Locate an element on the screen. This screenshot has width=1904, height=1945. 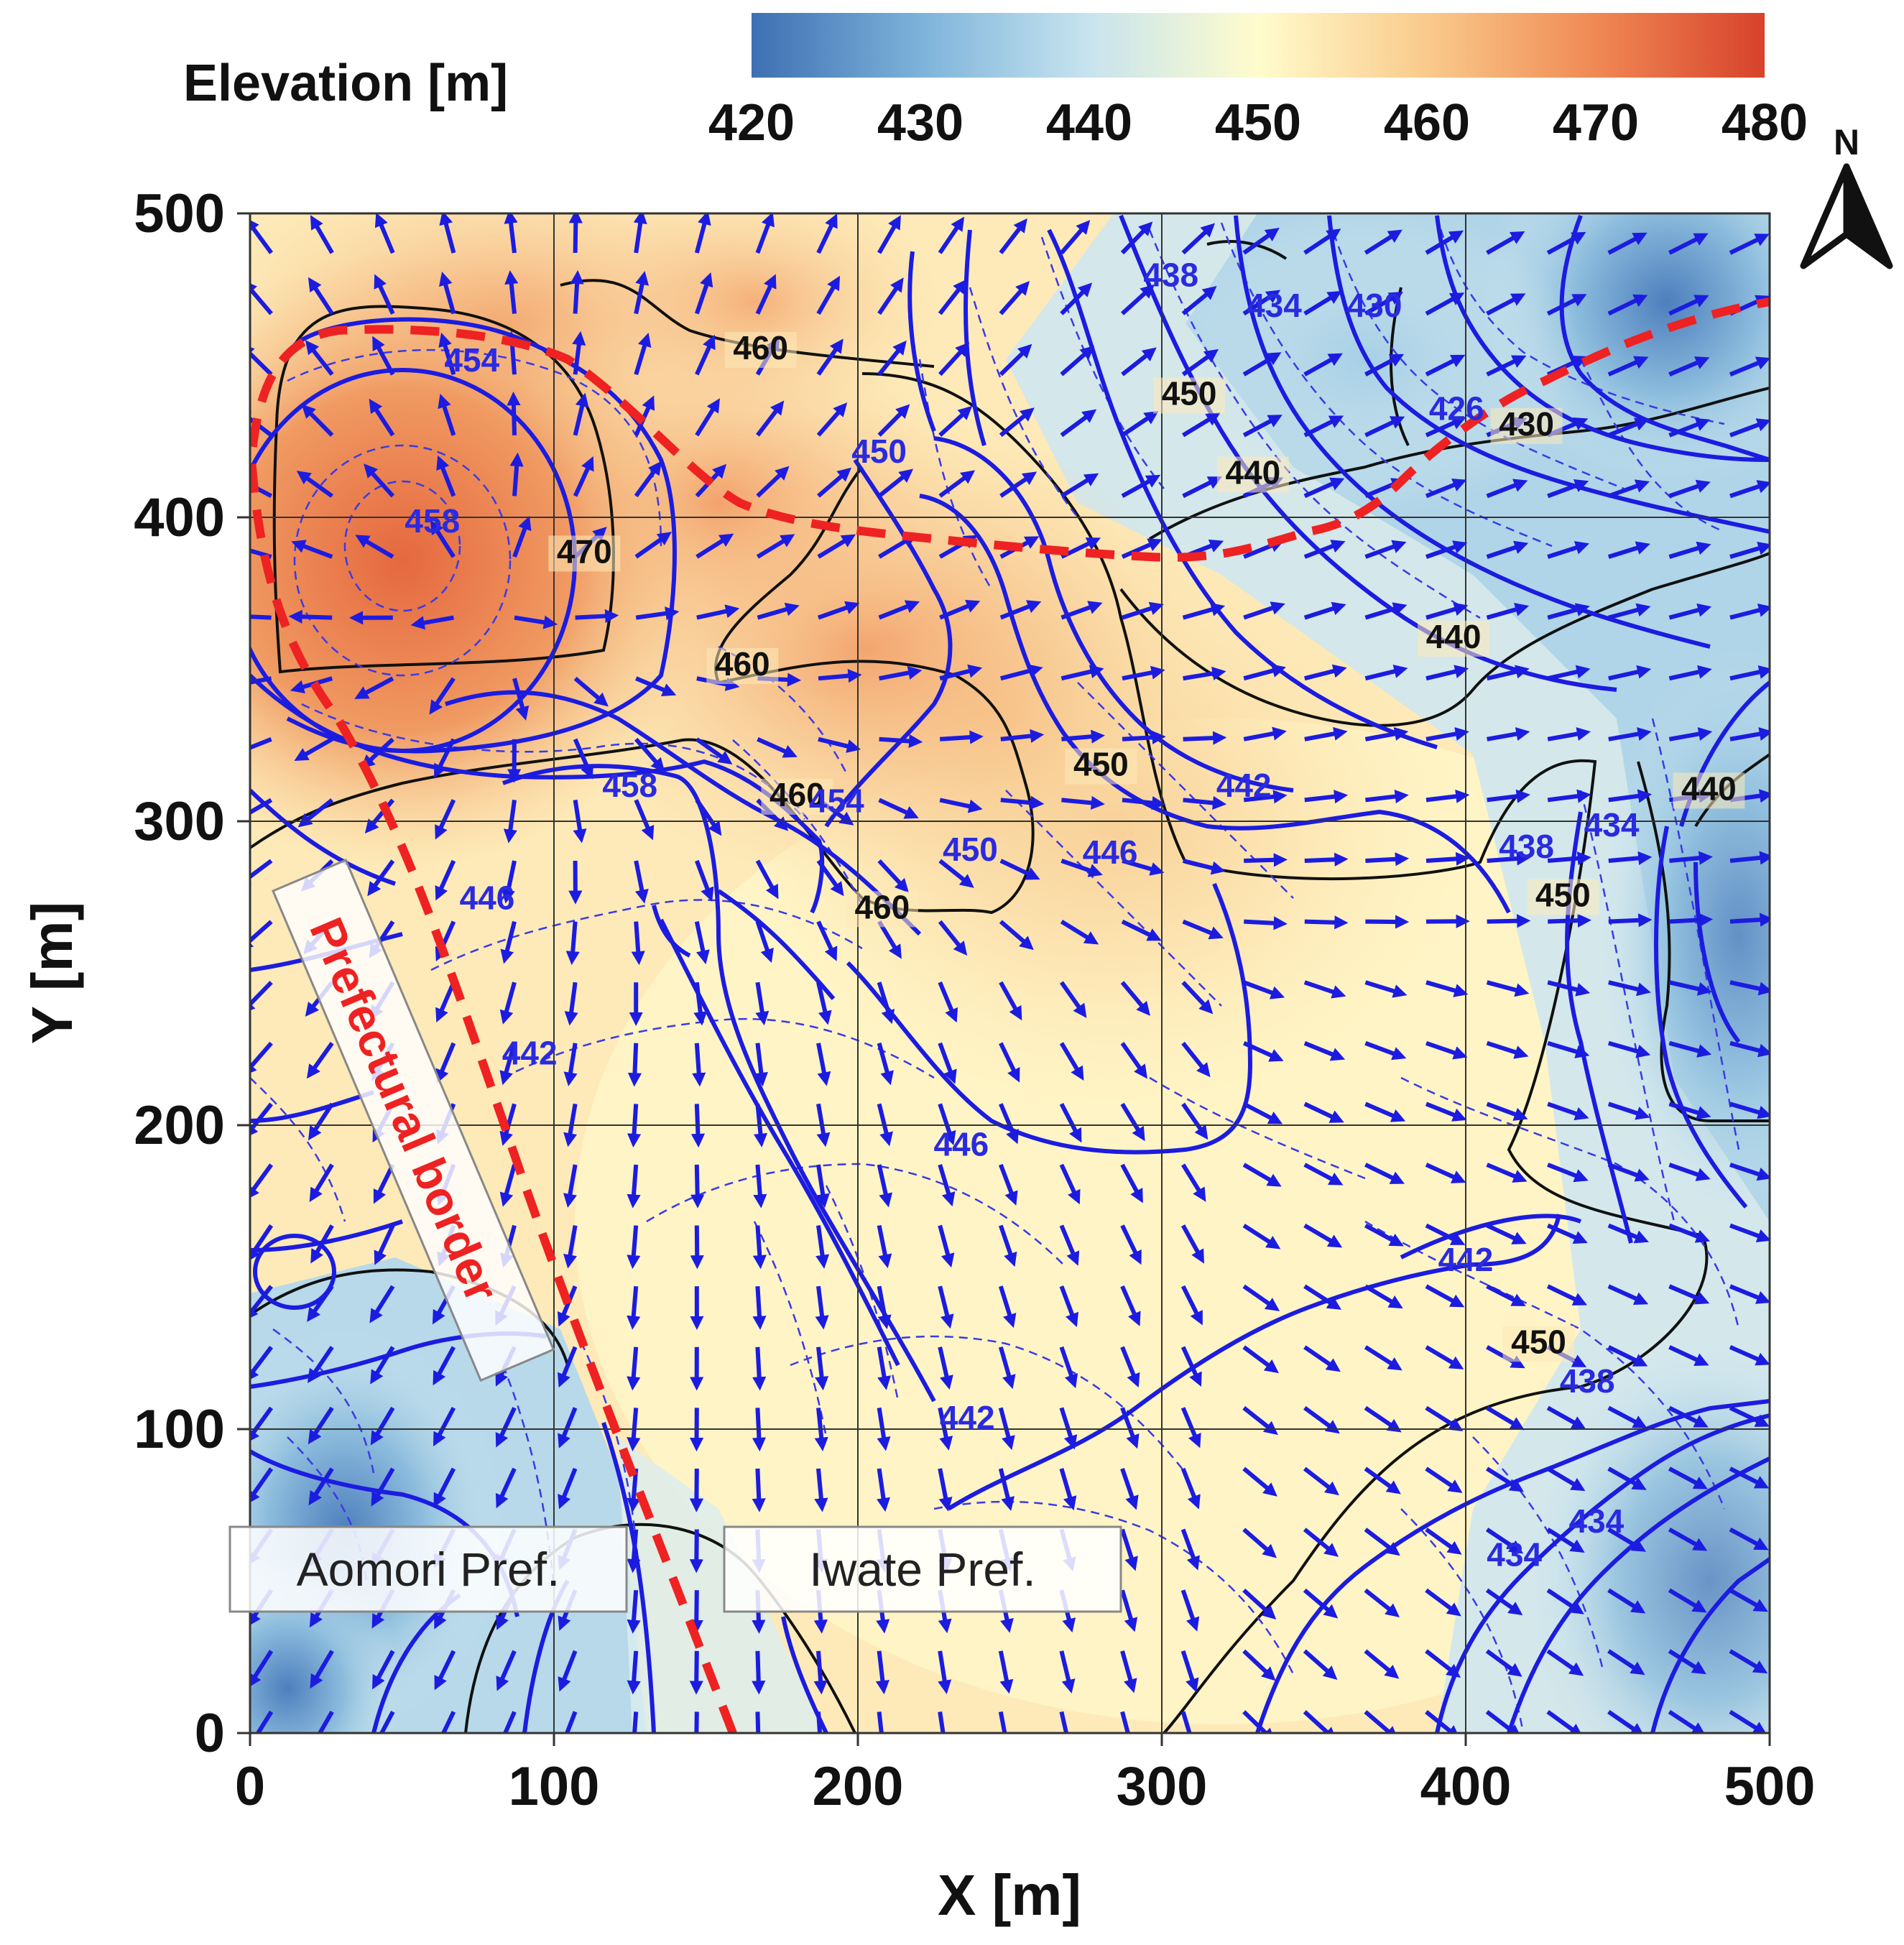
colorbar-ticks: 420 430 440 450 460 470 480 is located at coordinates (1258, 123).